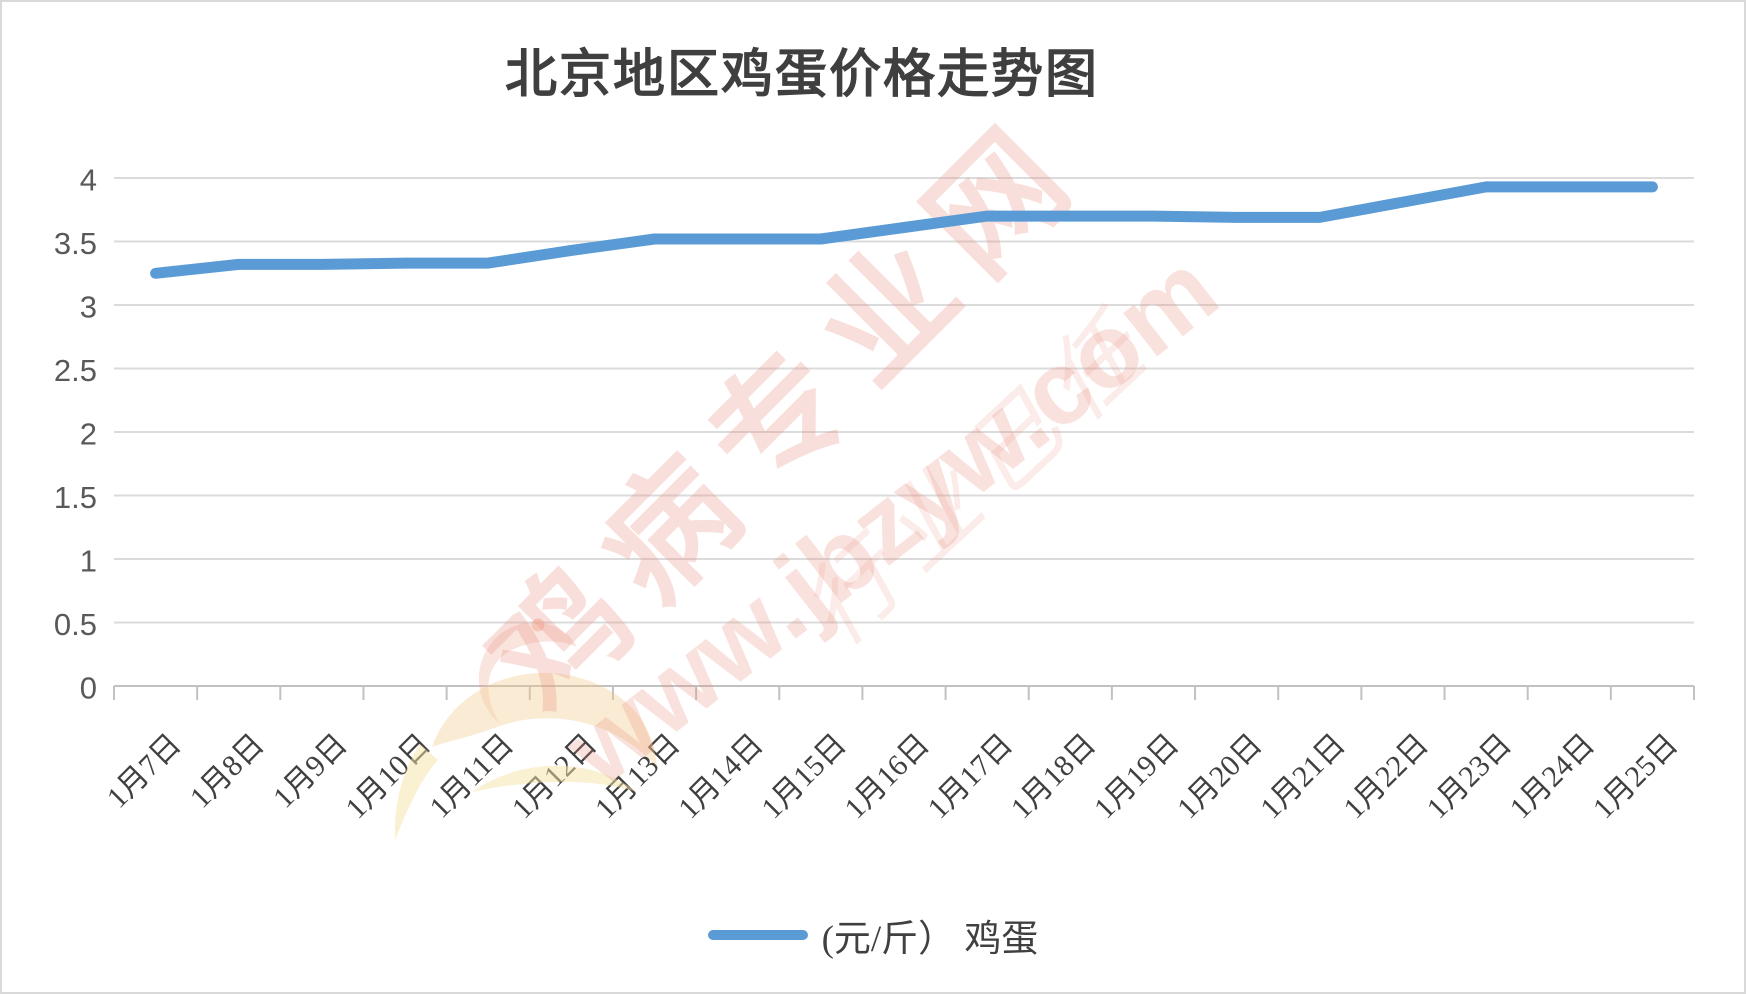 The width and height of the screenshot is (1746, 994). What do you see at coordinates (1220, 777) in the screenshot?
I see `x-axis-tick-label: 1月20日` at bounding box center [1220, 777].